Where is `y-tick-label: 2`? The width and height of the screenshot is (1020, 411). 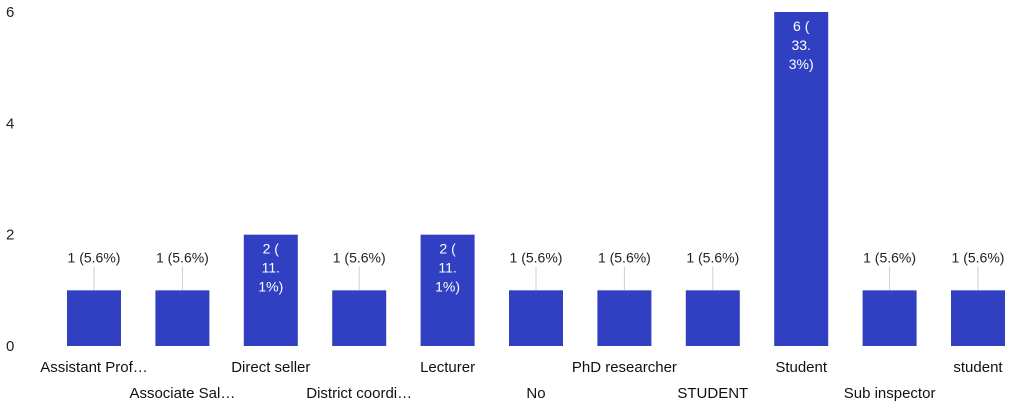
y-tick-label: 2 is located at coordinates (10, 235).